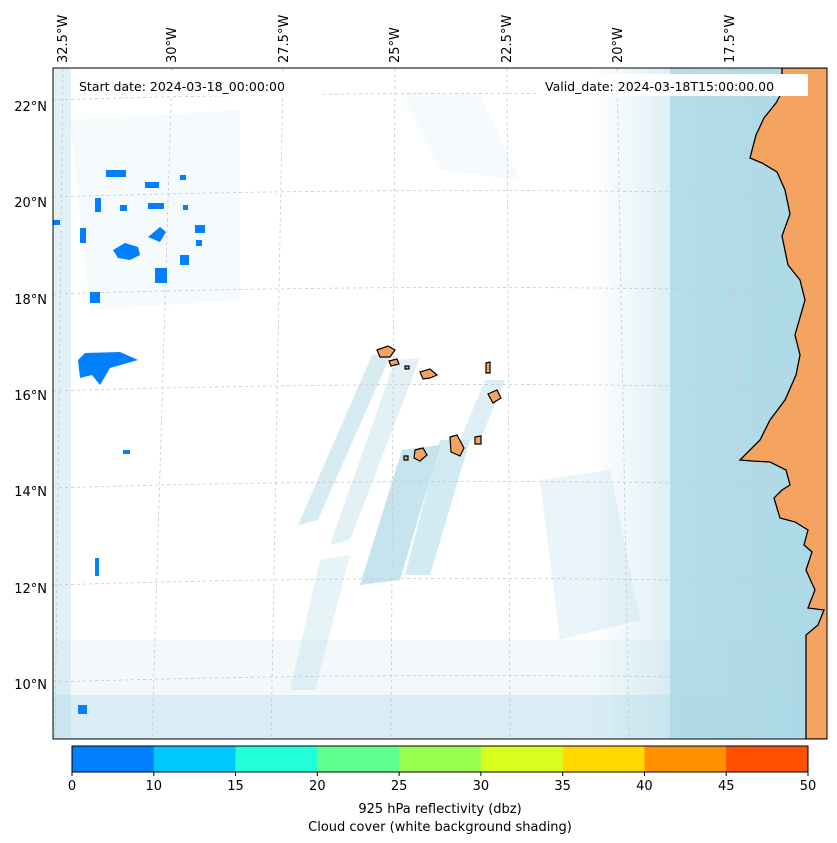 This screenshot has width=837, height=843. I want to click on lat-label-16n: 16°N, so click(30, 396).